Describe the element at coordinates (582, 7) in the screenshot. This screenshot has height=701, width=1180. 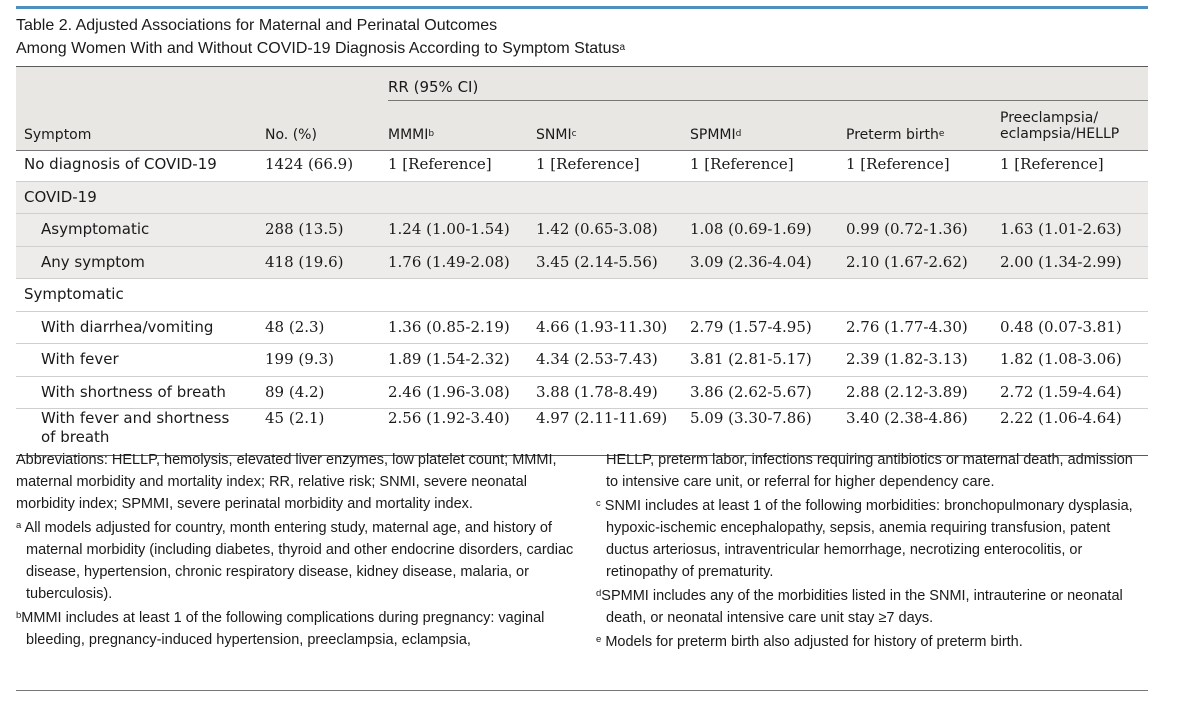
I see `top-accent-rule` at that location.